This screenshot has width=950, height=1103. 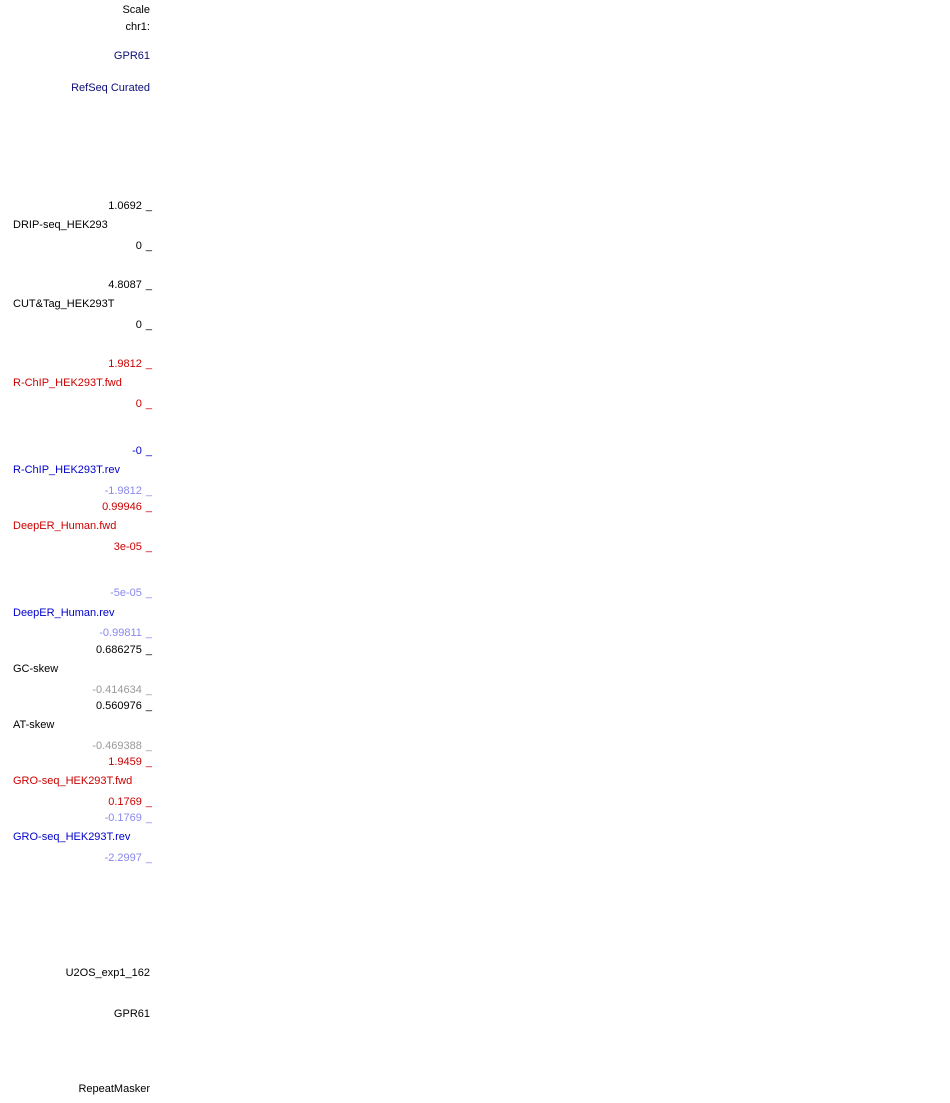 What do you see at coordinates (123, 491) in the screenshot?
I see `axis-min-value: -1.9812` at bounding box center [123, 491].